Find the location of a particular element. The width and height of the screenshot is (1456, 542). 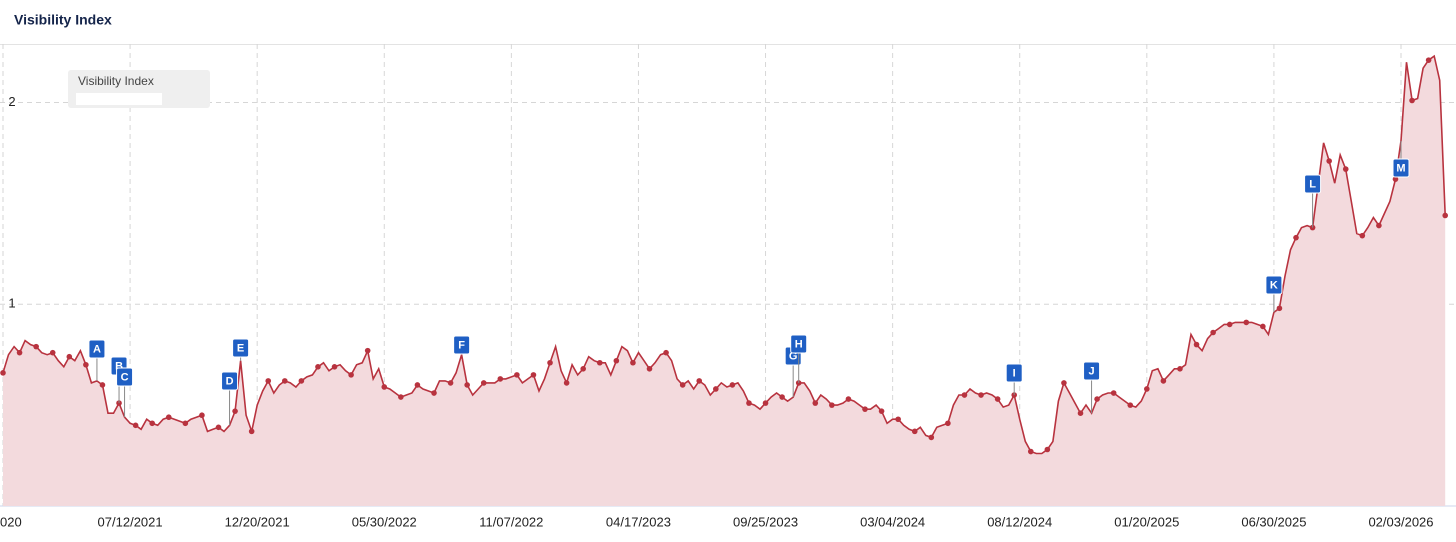

flag-label: J is located at coordinates (1091, 371).